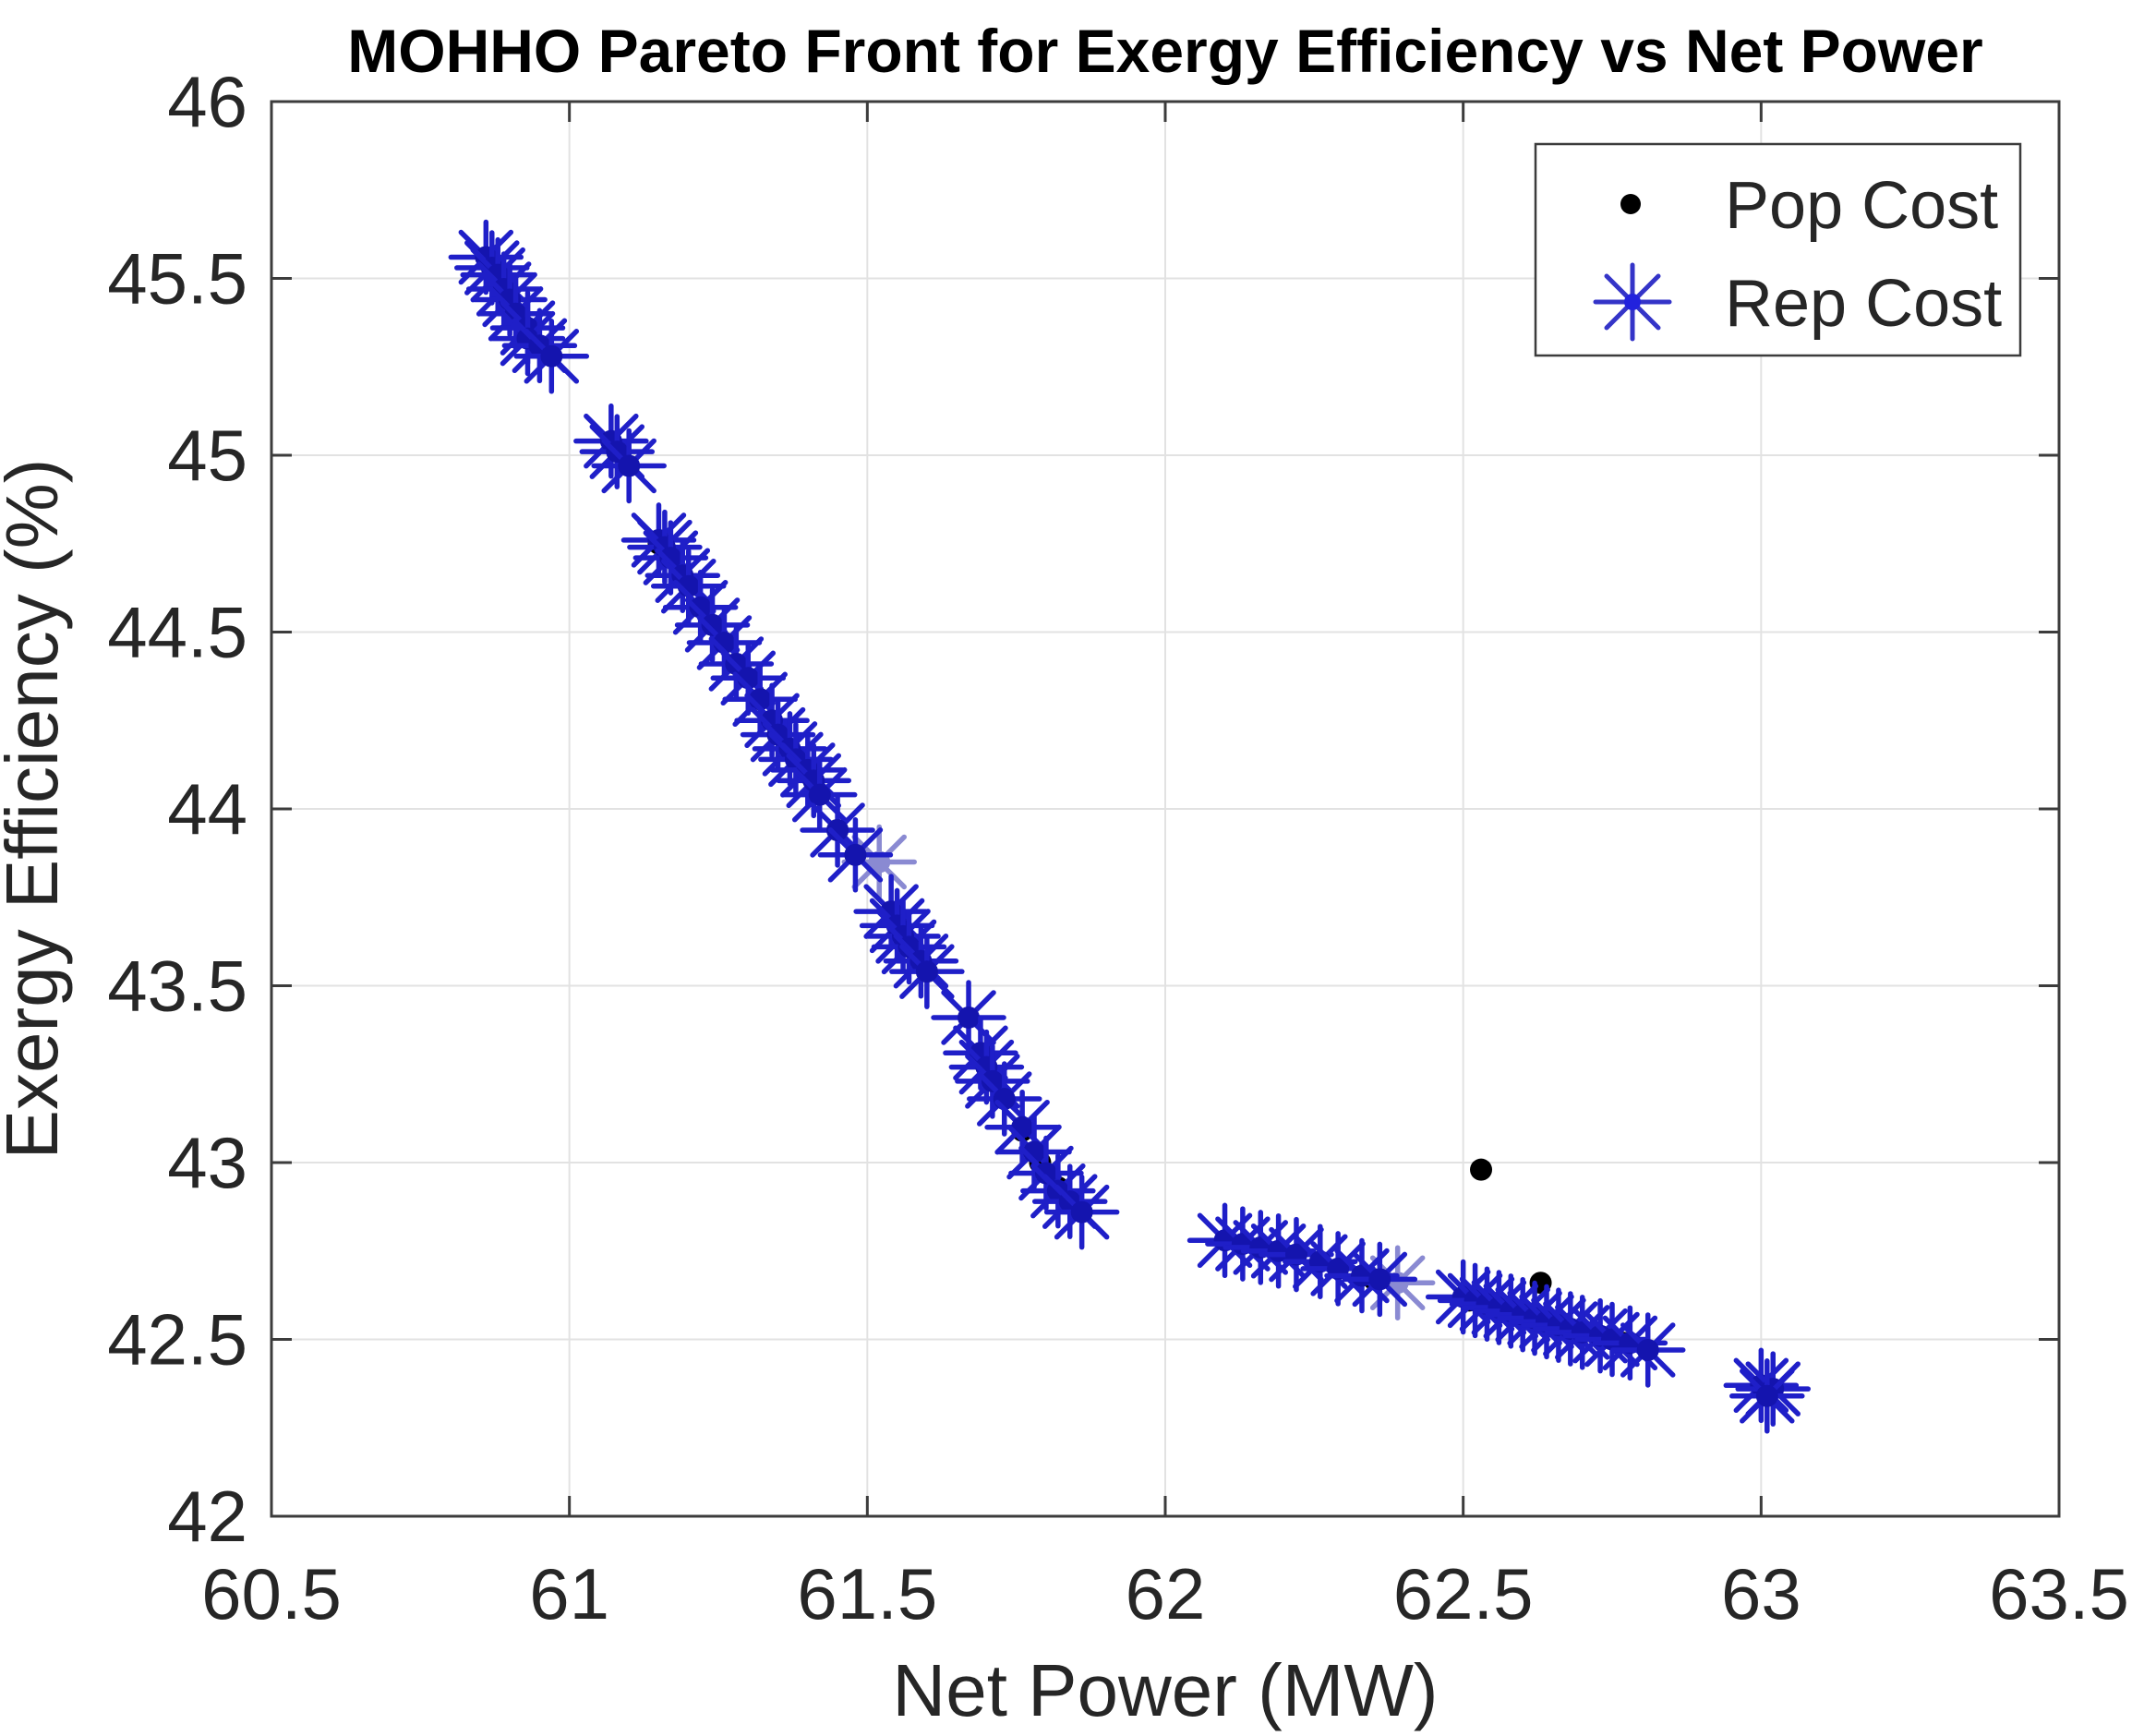 The height and width of the screenshot is (1736, 2144). What do you see at coordinates (1861, 206) in the screenshot?
I see `legend-label-pop: Pop Cost` at bounding box center [1861, 206].